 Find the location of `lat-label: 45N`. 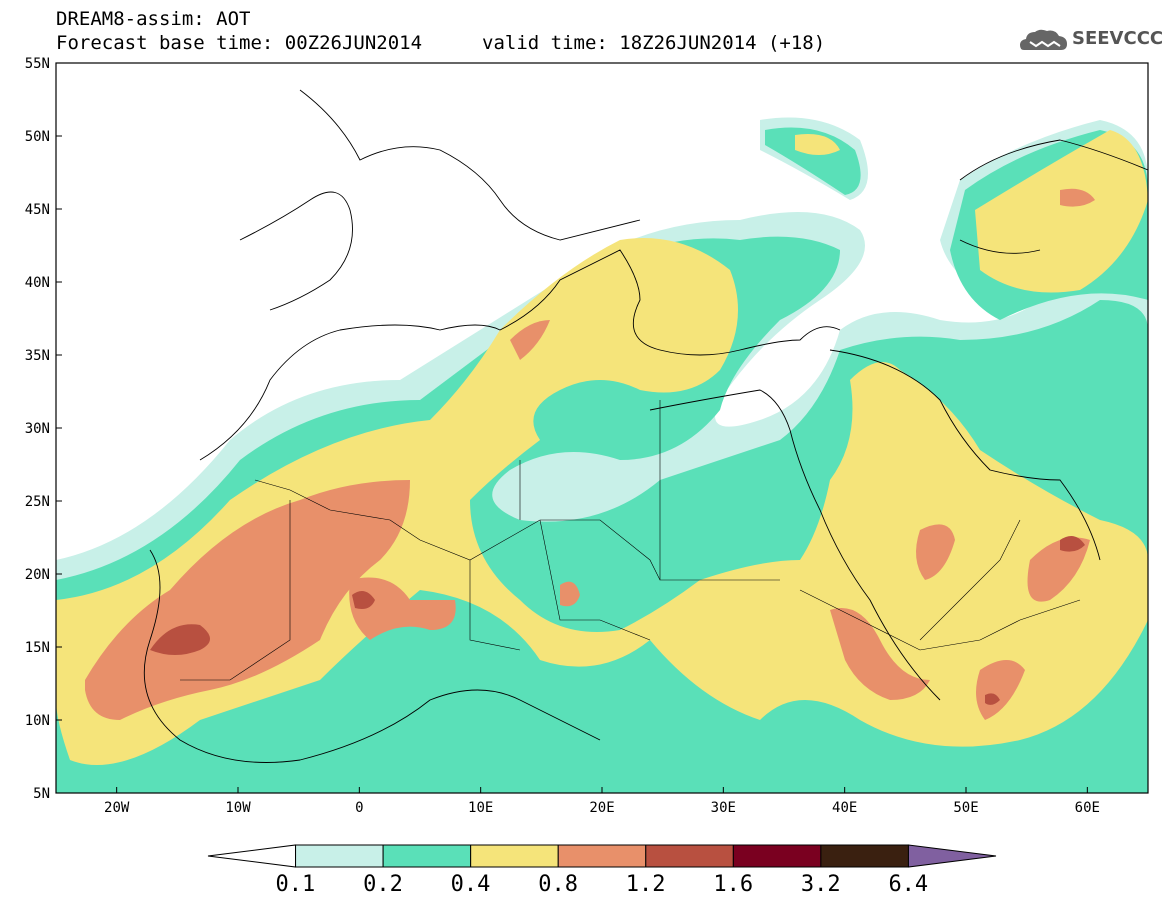

lat-label: 45N is located at coordinates (37, 210).